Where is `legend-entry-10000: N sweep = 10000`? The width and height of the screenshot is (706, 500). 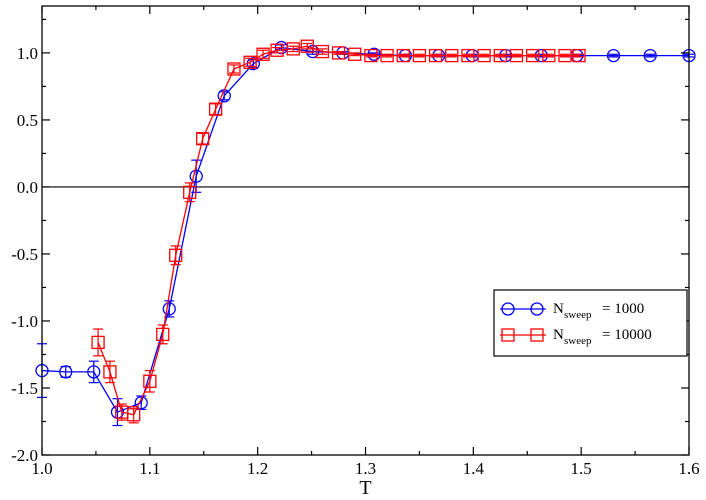 legend-entry-10000: N sweep = 10000 is located at coordinates (576, 337).